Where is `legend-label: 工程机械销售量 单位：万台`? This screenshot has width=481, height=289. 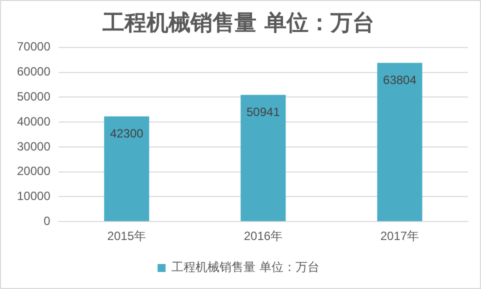 legend-label: 工程机械销售量 单位：万台 is located at coordinates (246, 267).